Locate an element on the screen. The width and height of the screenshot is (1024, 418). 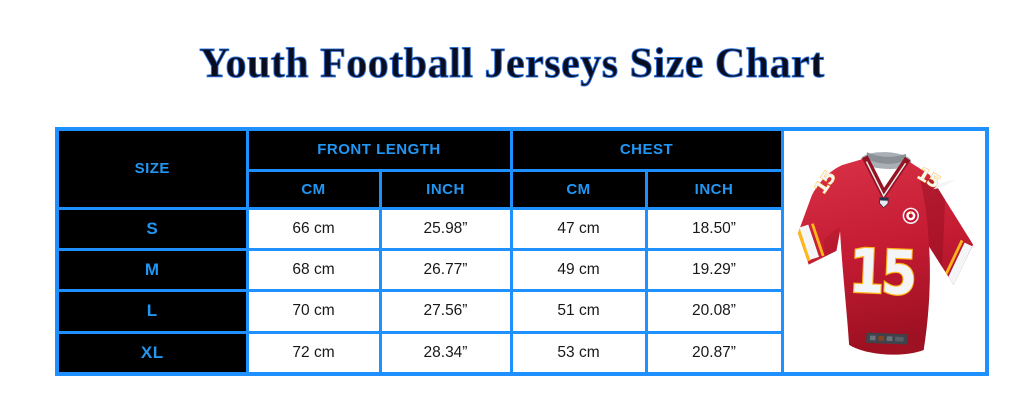
chest-cm-cell: 51 cm is located at coordinates (578, 311).